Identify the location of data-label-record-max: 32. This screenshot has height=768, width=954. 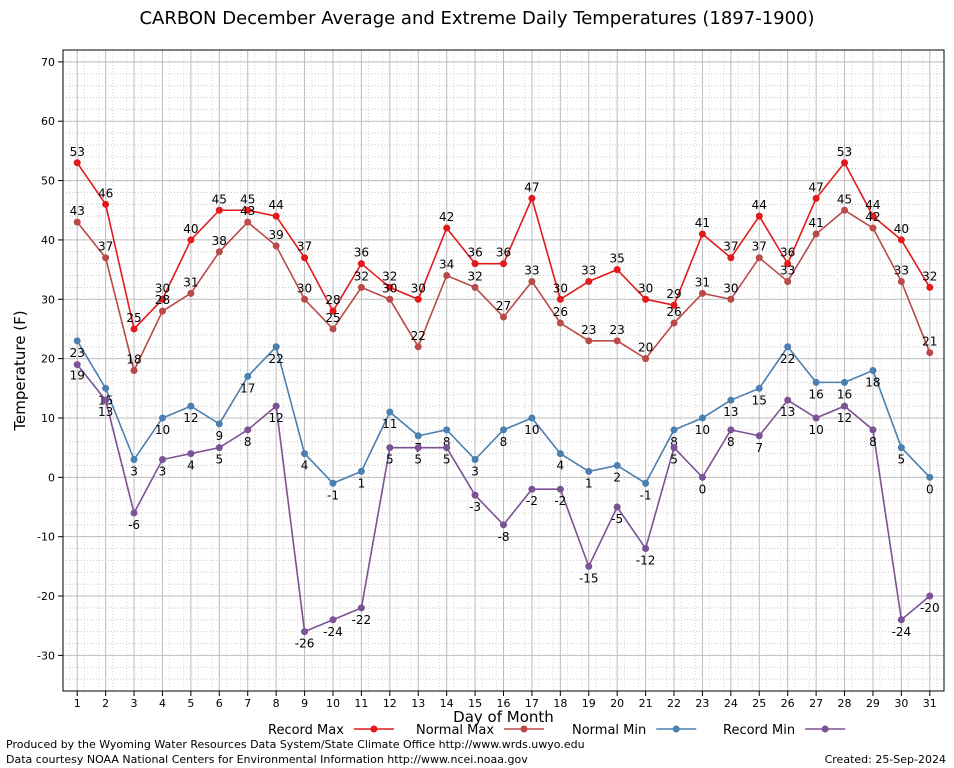
(389, 276).